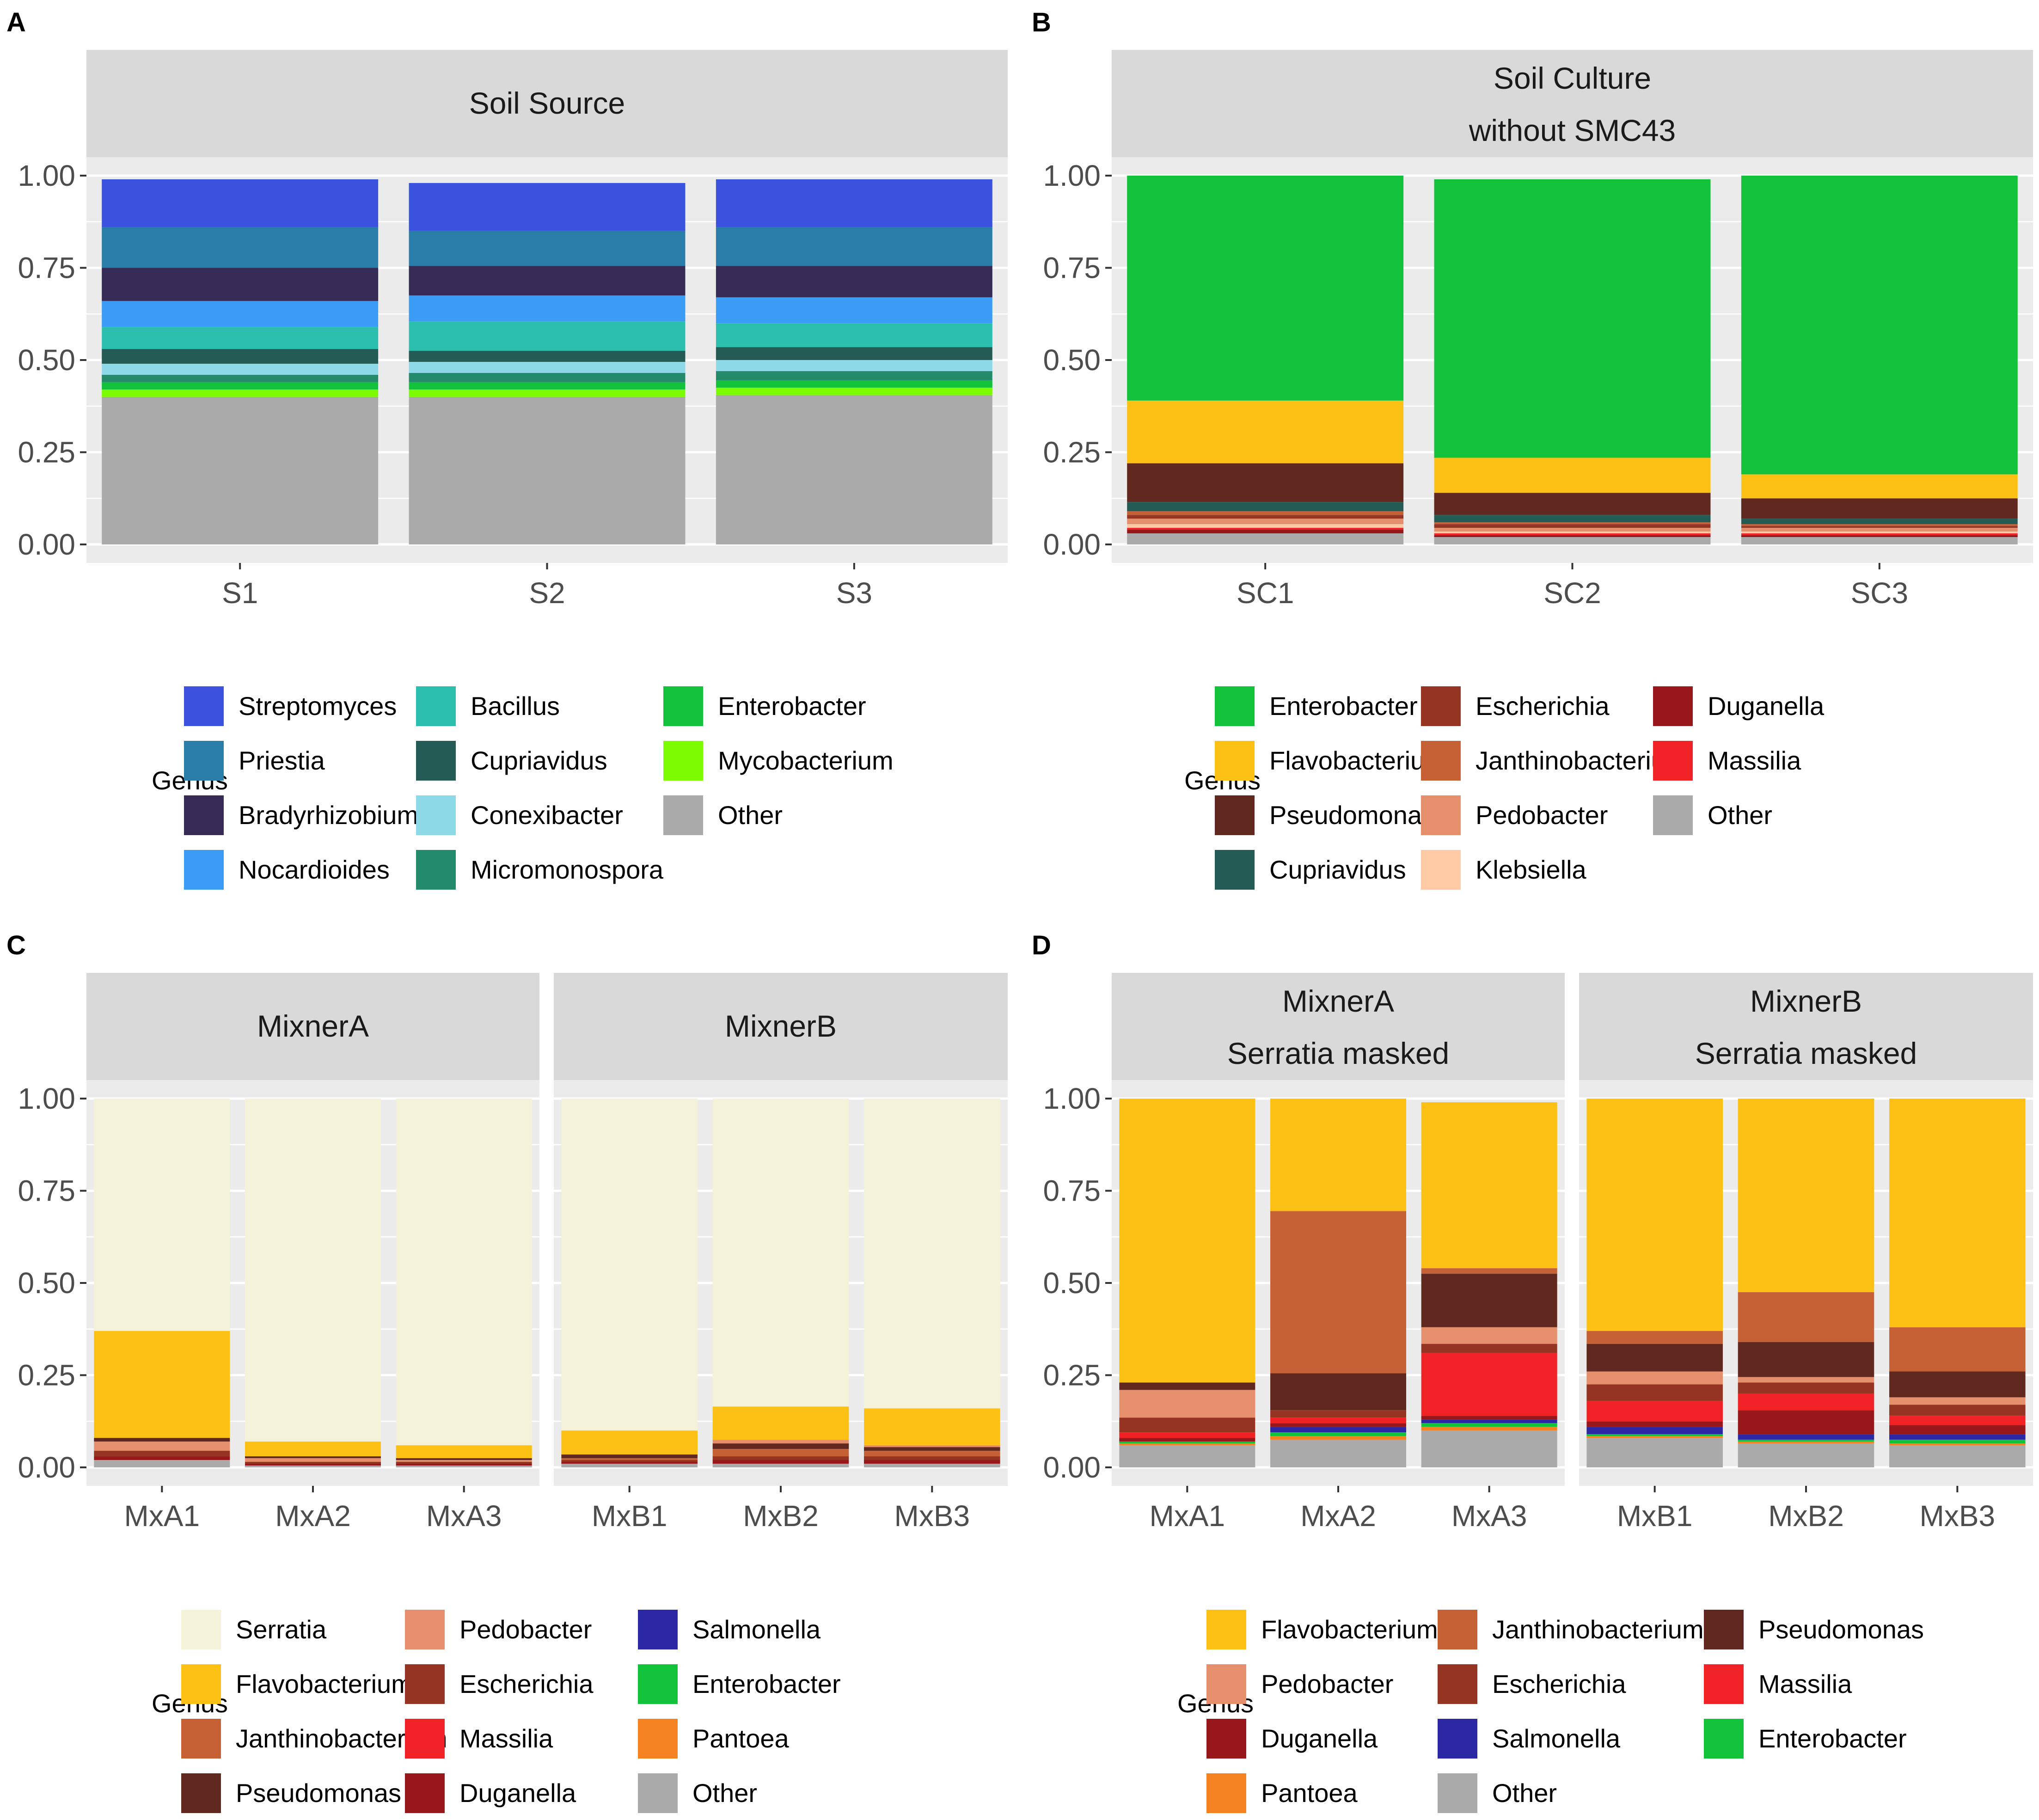 Image resolution: width=2039 pixels, height=1820 pixels. I want to click on bar-mxa2, so click(313, 1283).